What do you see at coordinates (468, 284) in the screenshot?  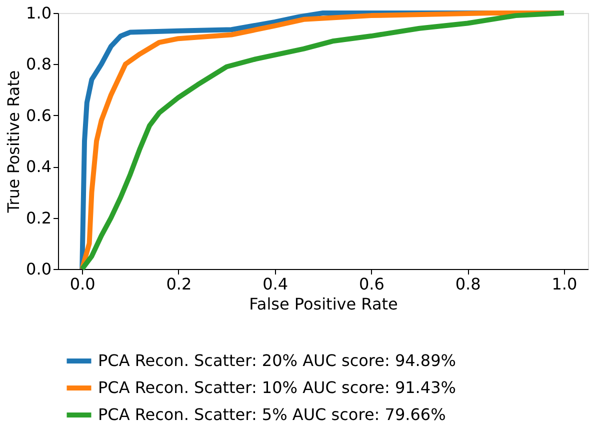 I see `x-tick-label: 0.8` at bounding box center [468, 284].